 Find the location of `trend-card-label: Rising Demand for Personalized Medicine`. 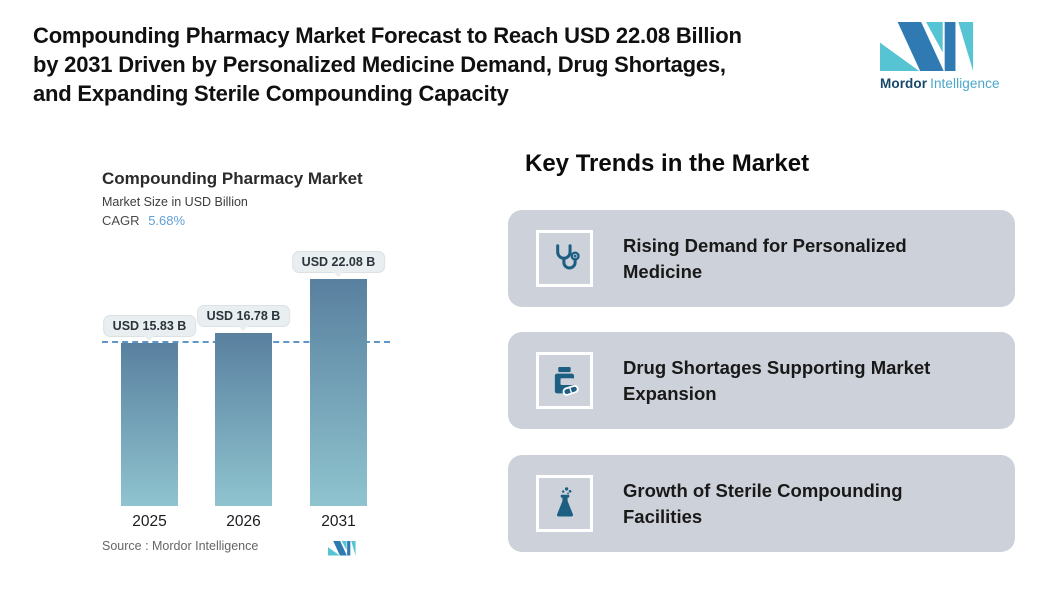

trend-card-label: Rising Demand for Personalized Medicine is located at coordinates (765, 258).